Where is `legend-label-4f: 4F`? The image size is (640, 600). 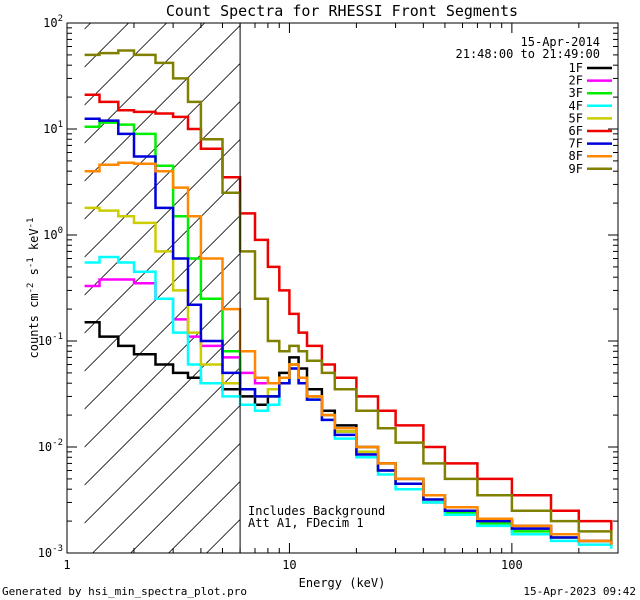 legend-label-4f: 4F is located at coordinates (576, 106).